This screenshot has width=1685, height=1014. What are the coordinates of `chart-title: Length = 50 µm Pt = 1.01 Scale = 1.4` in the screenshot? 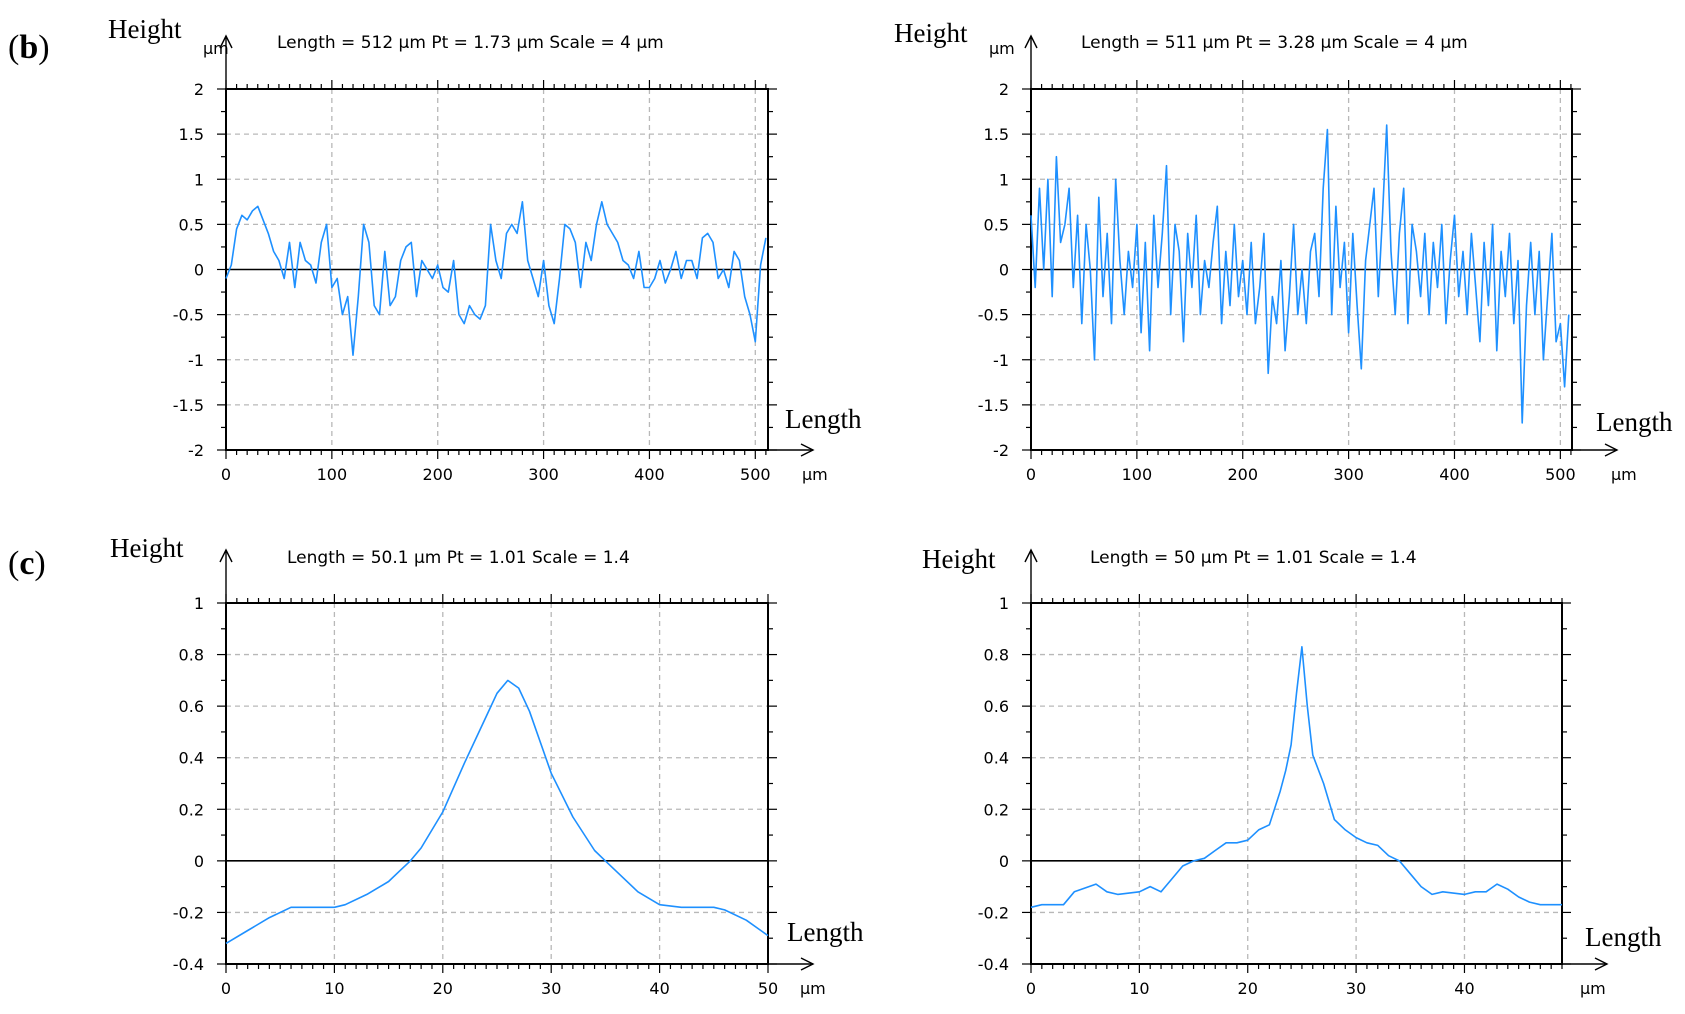 It's located at (1253, 558).